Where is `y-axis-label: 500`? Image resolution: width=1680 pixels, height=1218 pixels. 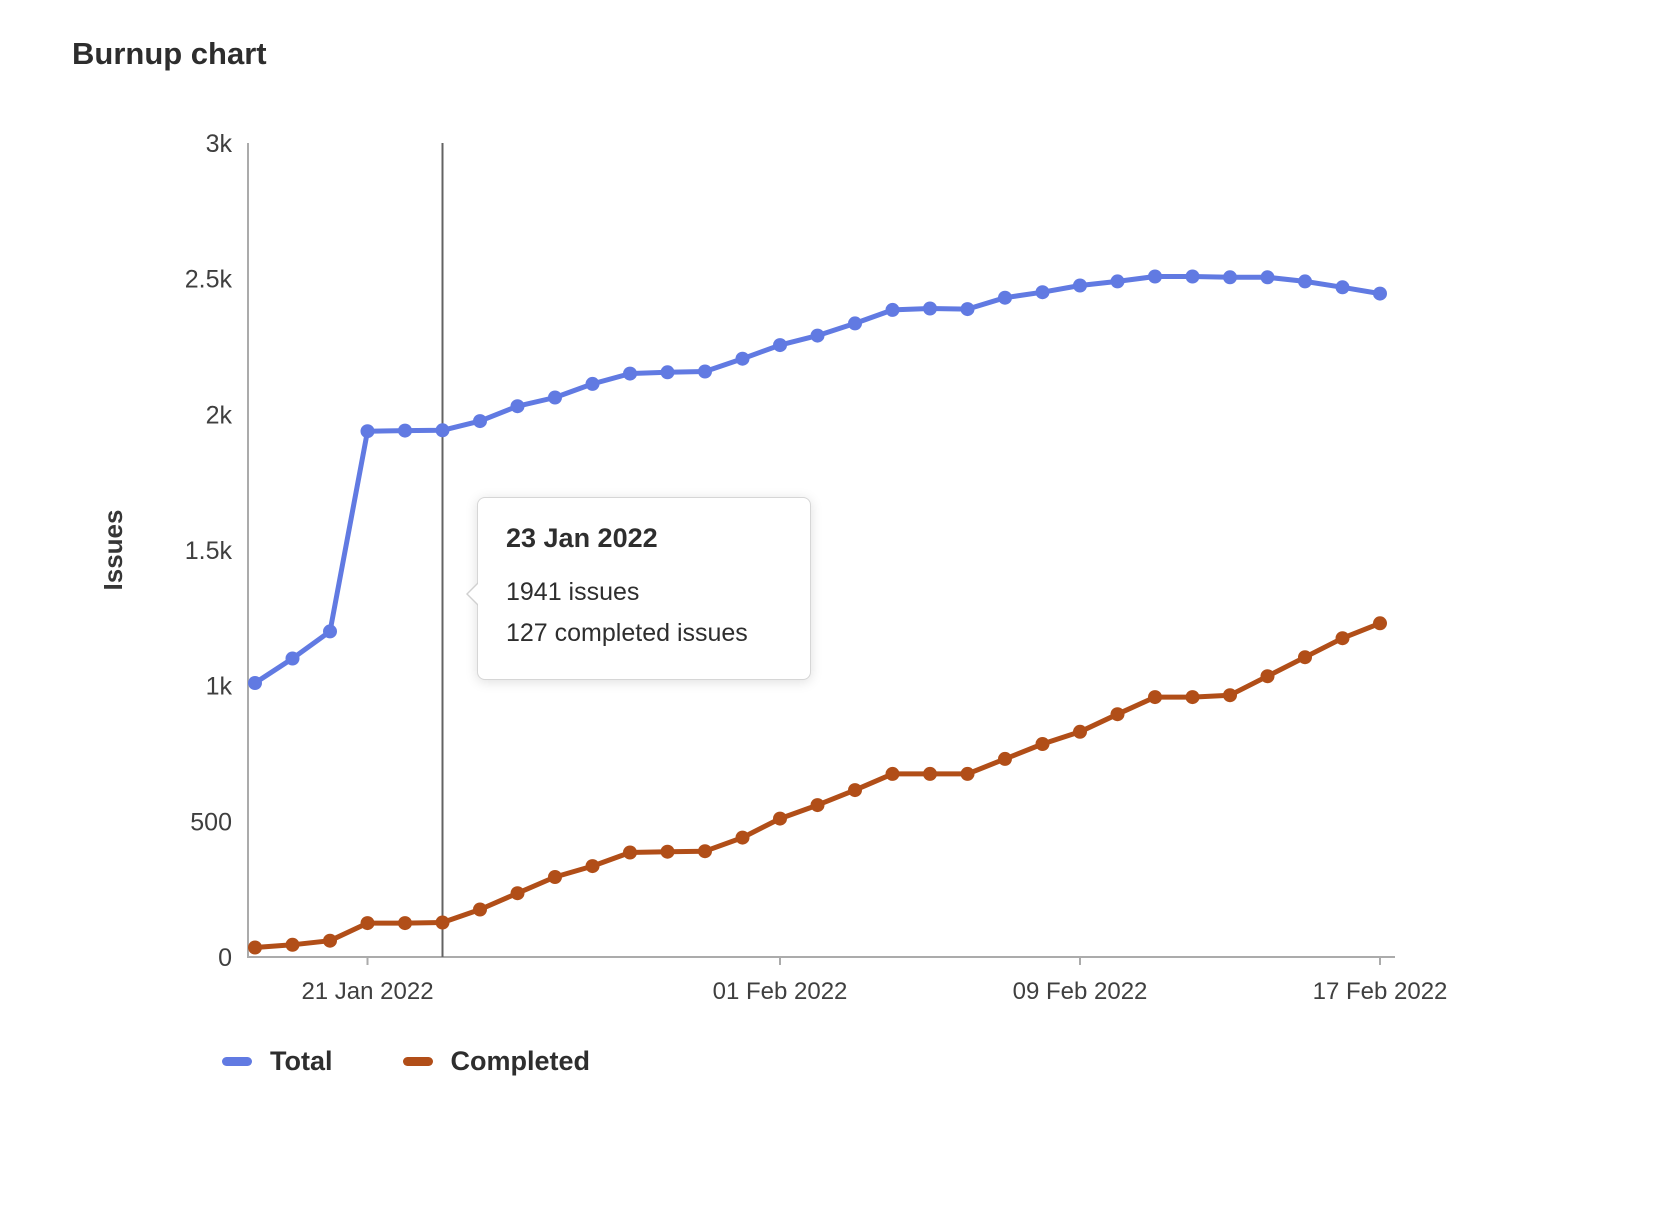
y-axis-label: 500 is located at coordinates (211, 822).